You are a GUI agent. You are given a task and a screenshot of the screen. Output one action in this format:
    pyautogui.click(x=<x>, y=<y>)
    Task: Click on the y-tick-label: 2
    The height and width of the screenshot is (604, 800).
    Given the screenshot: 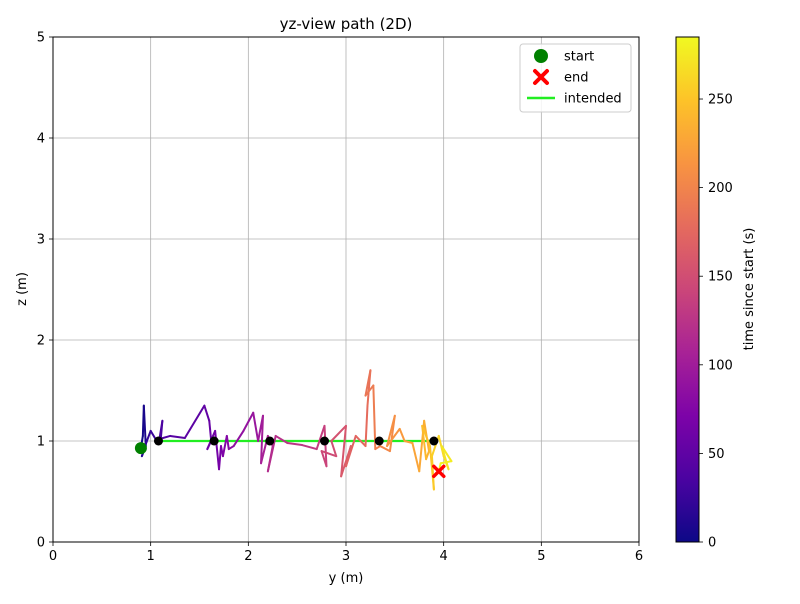 What is the action you would take?
    pyautogui.click(x=41, y=341)
    